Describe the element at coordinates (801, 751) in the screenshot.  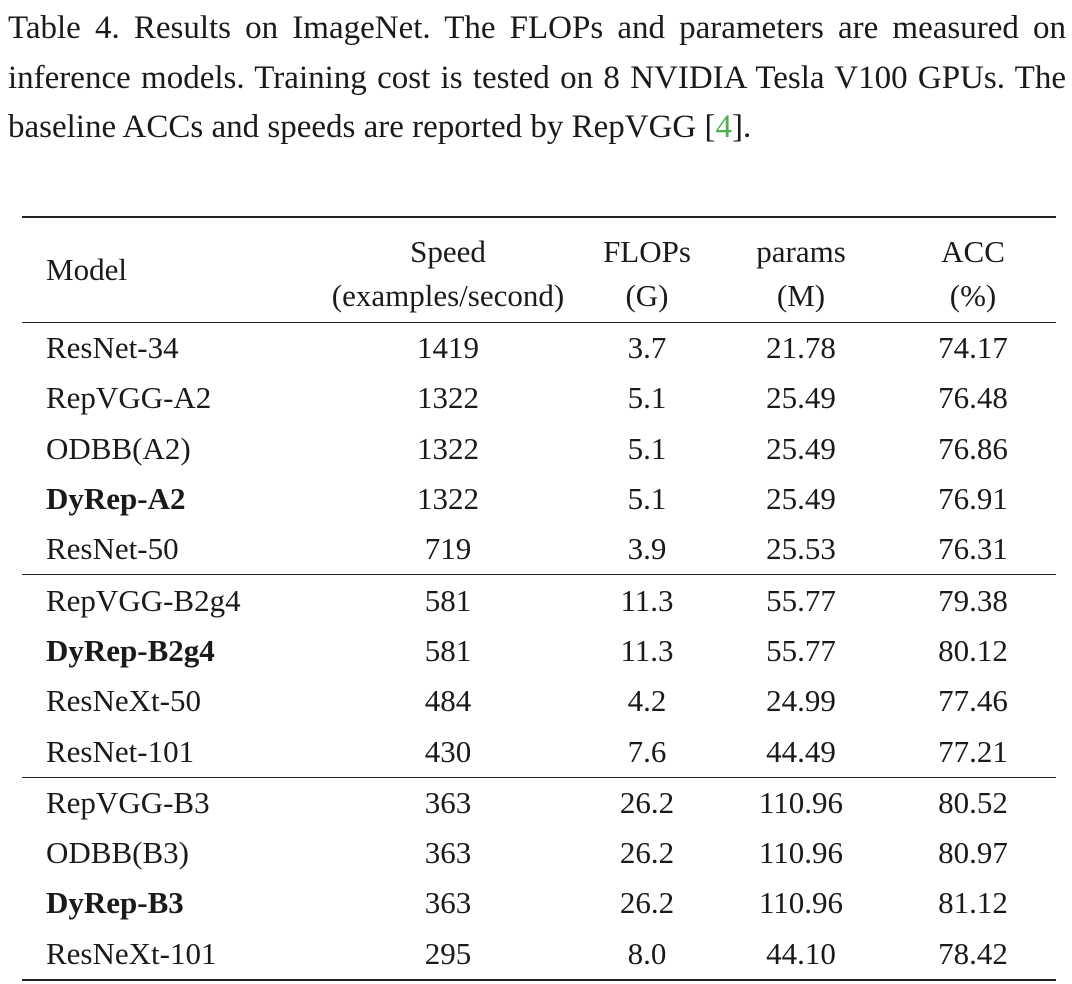
I see `cell-params: 44.49` at that location.